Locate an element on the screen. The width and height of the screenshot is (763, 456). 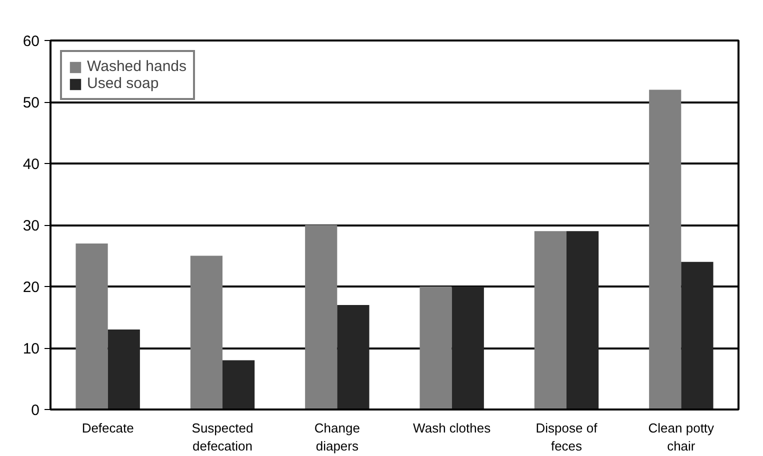
y-tick-label: 50 is located at coordinates (31, 103).